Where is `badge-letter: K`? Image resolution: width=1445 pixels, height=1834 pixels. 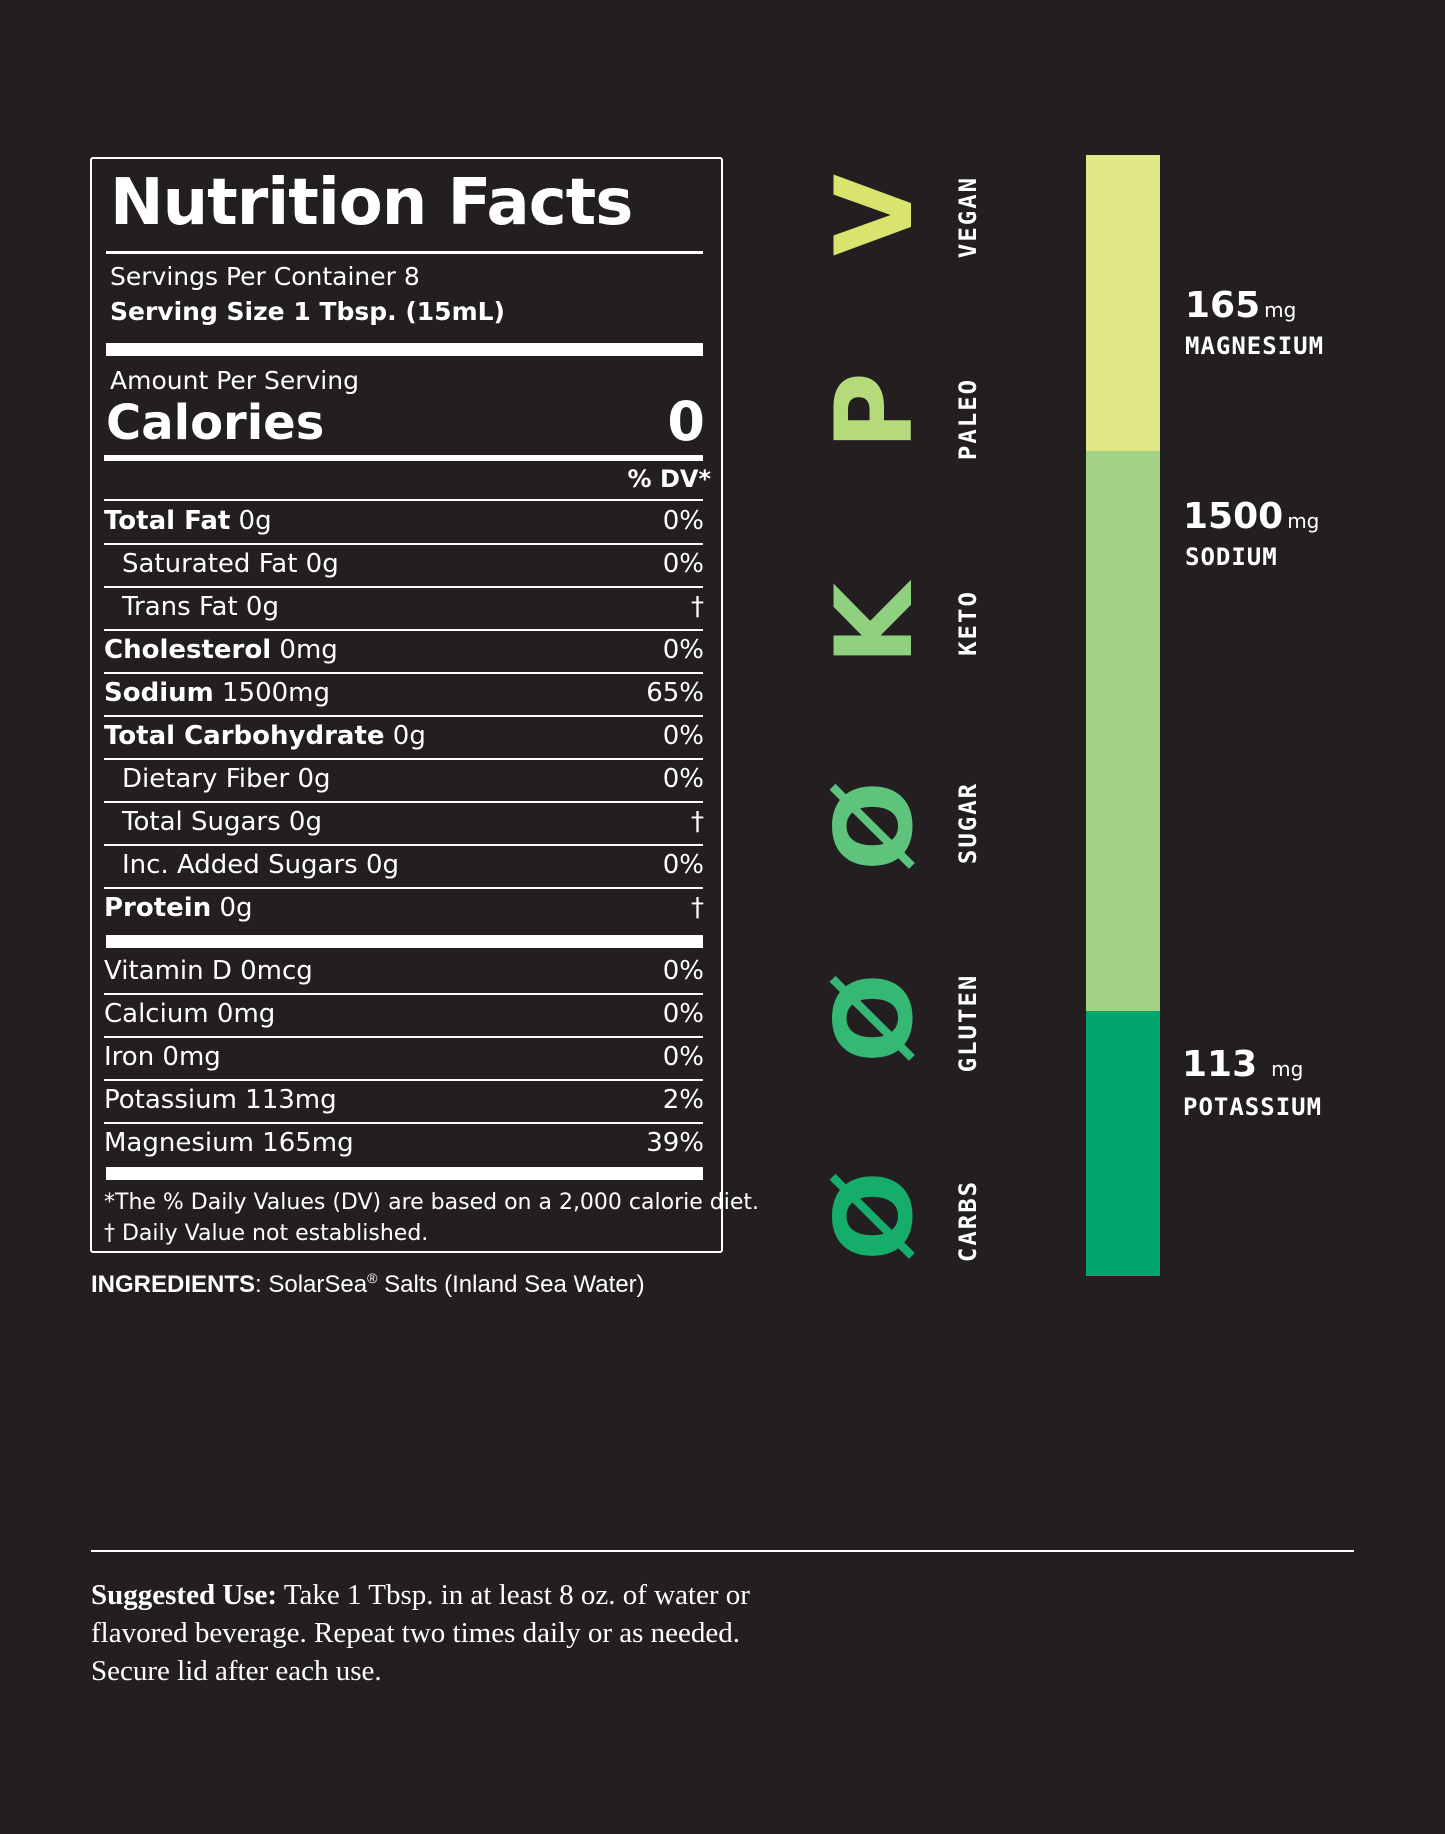
badge-letter: K is located at coordinates (874, 624).